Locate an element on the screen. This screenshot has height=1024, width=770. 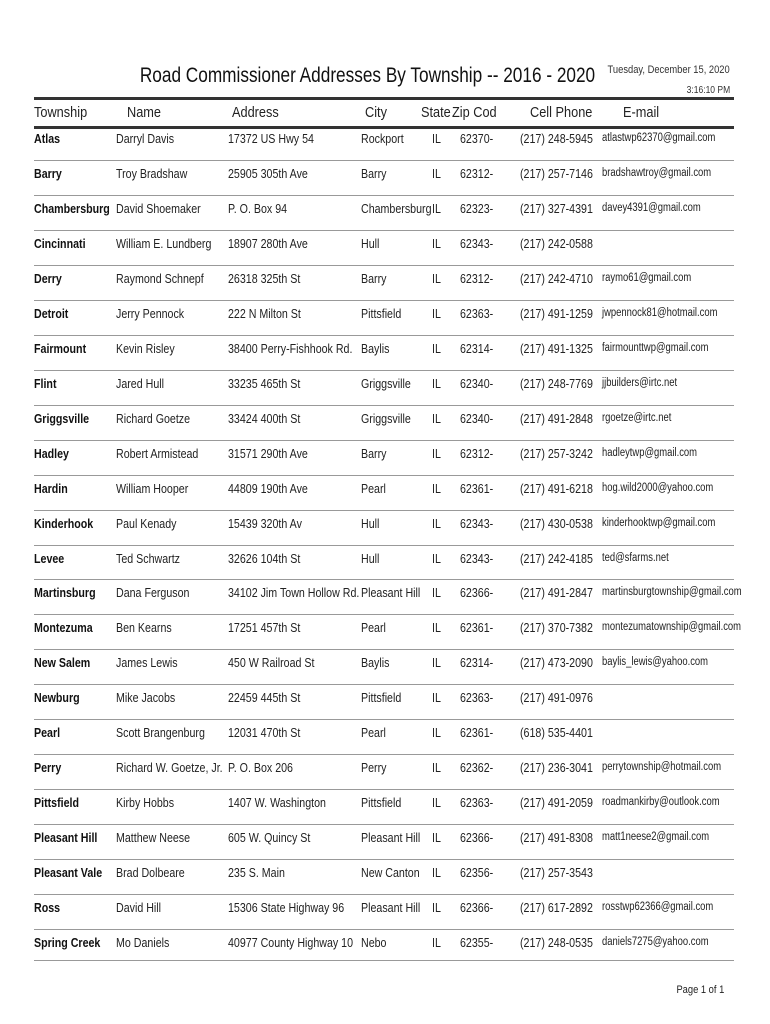
cell-address: 15306 State Highway 96 is located at coordinates (286, 908).